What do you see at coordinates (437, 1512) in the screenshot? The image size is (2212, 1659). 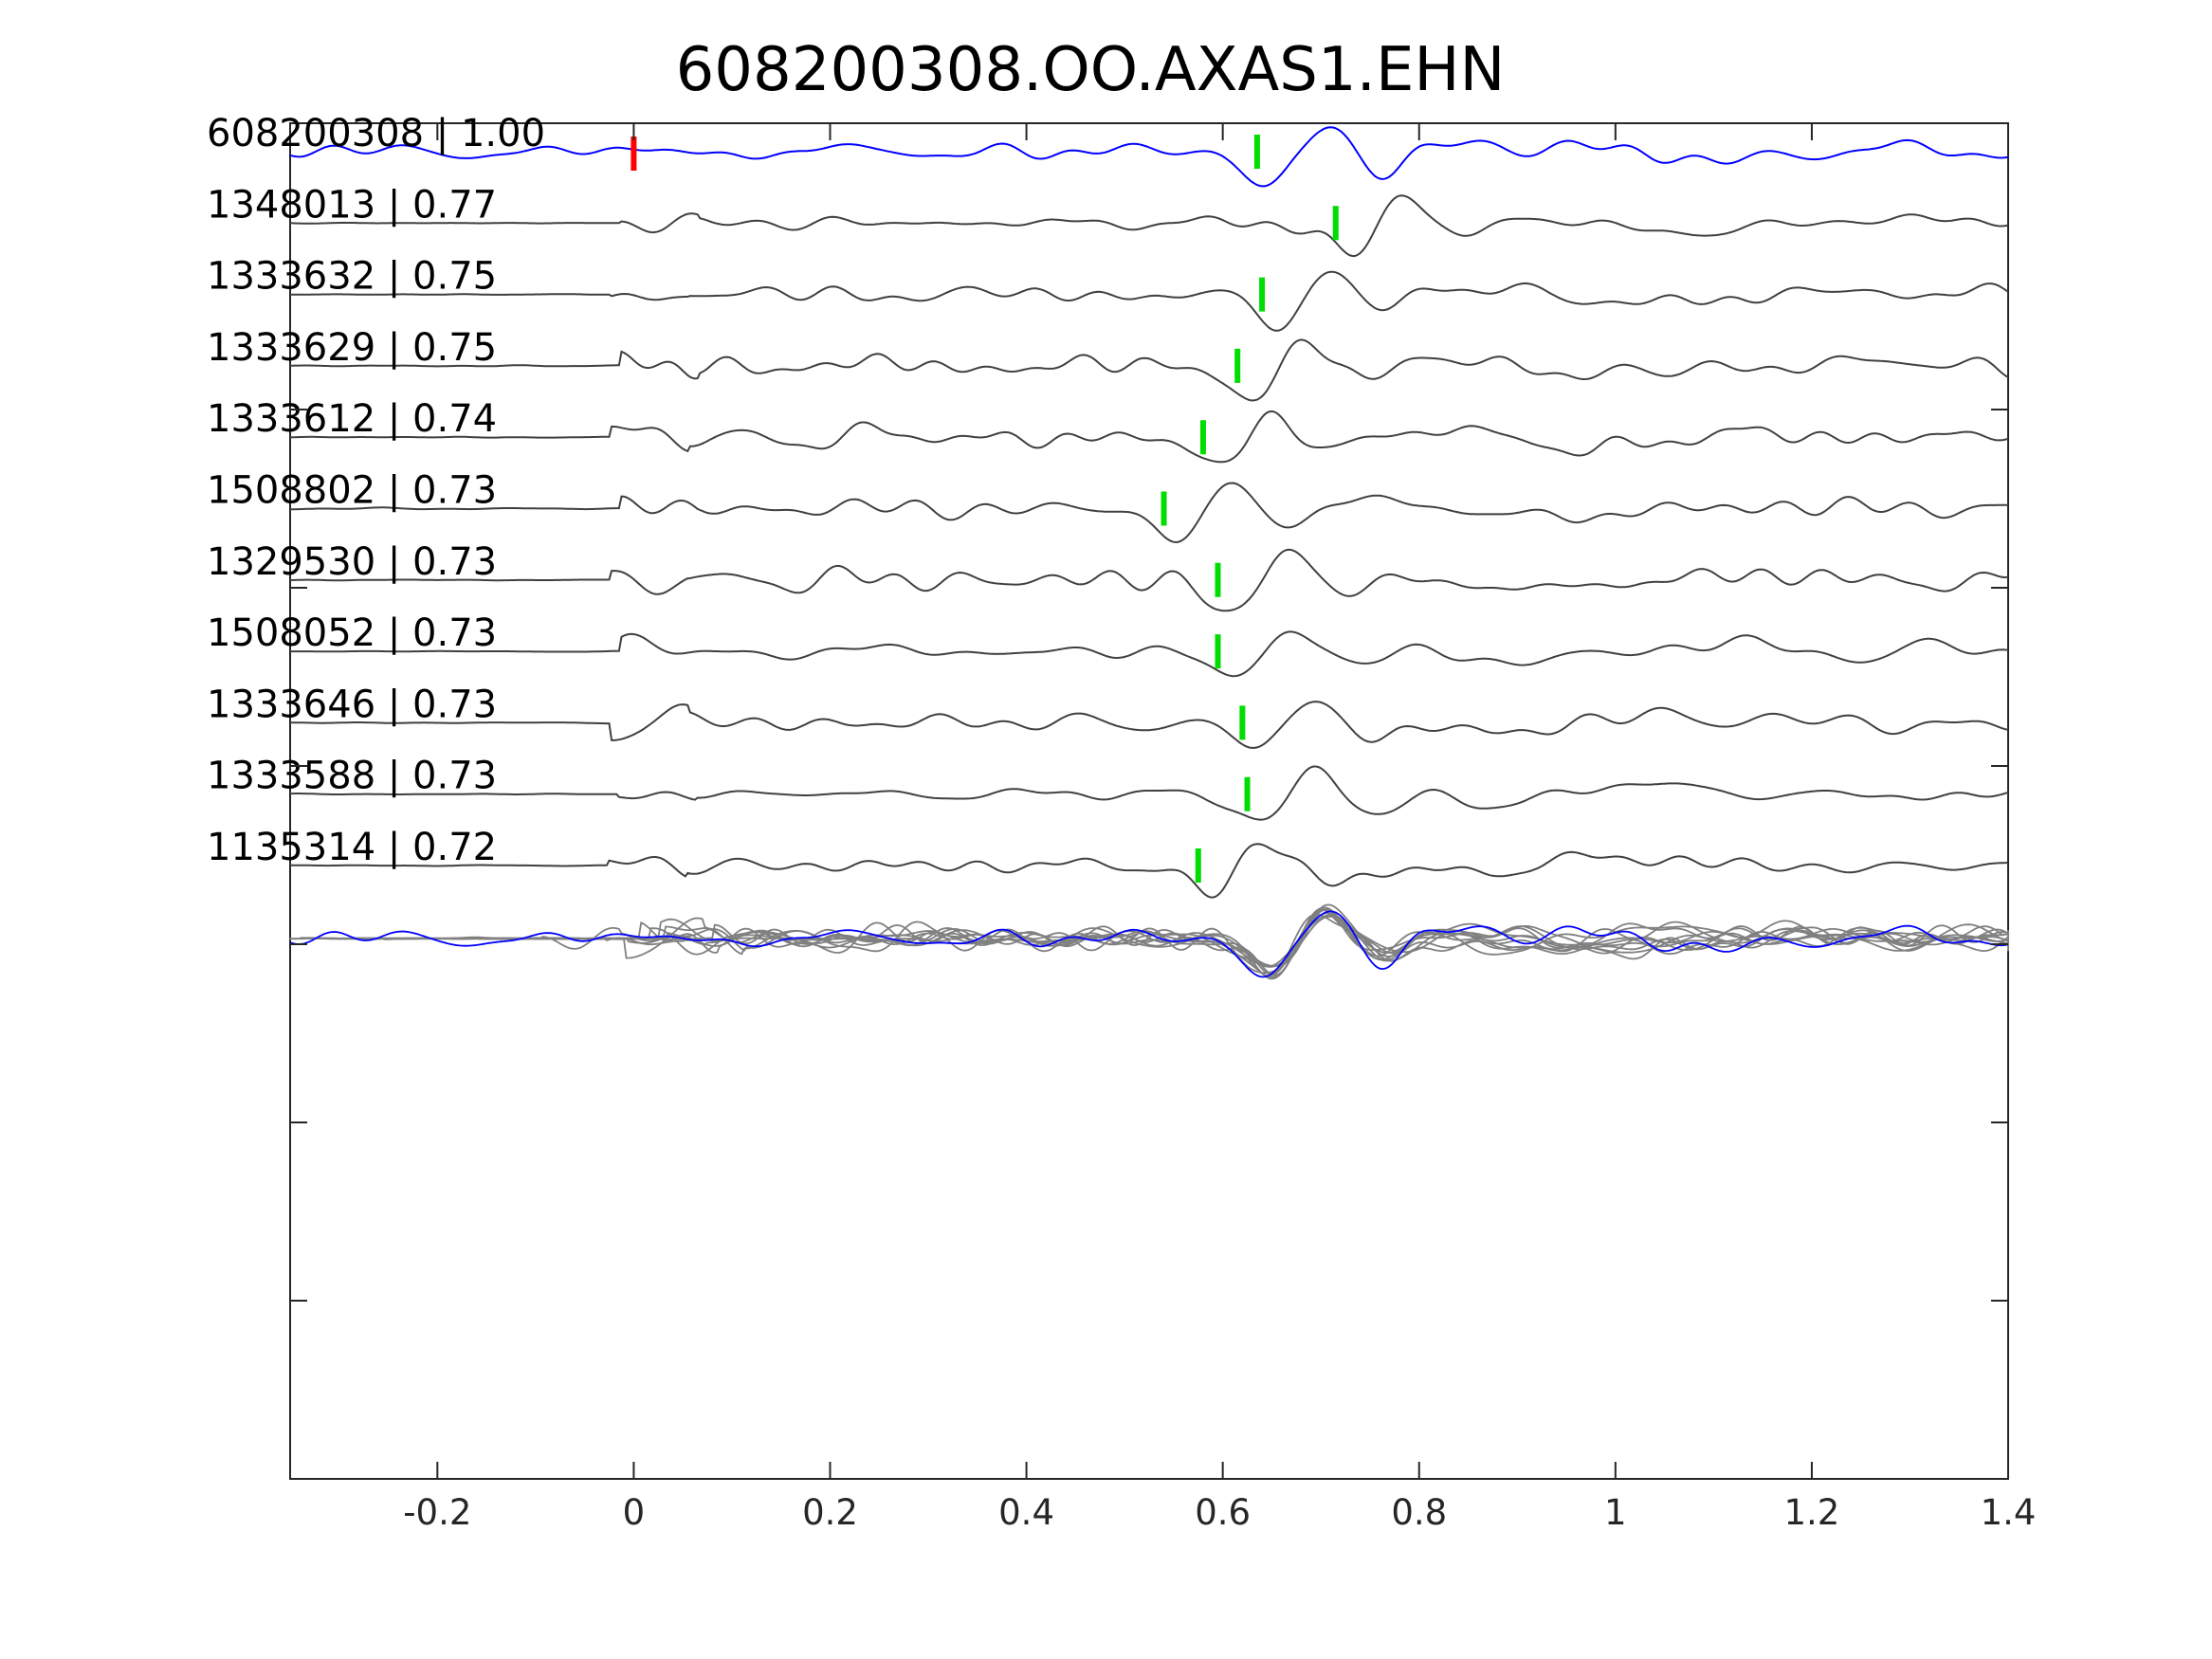 I see `x-tick-label: -0.2` at bounding box center [437, 1512].